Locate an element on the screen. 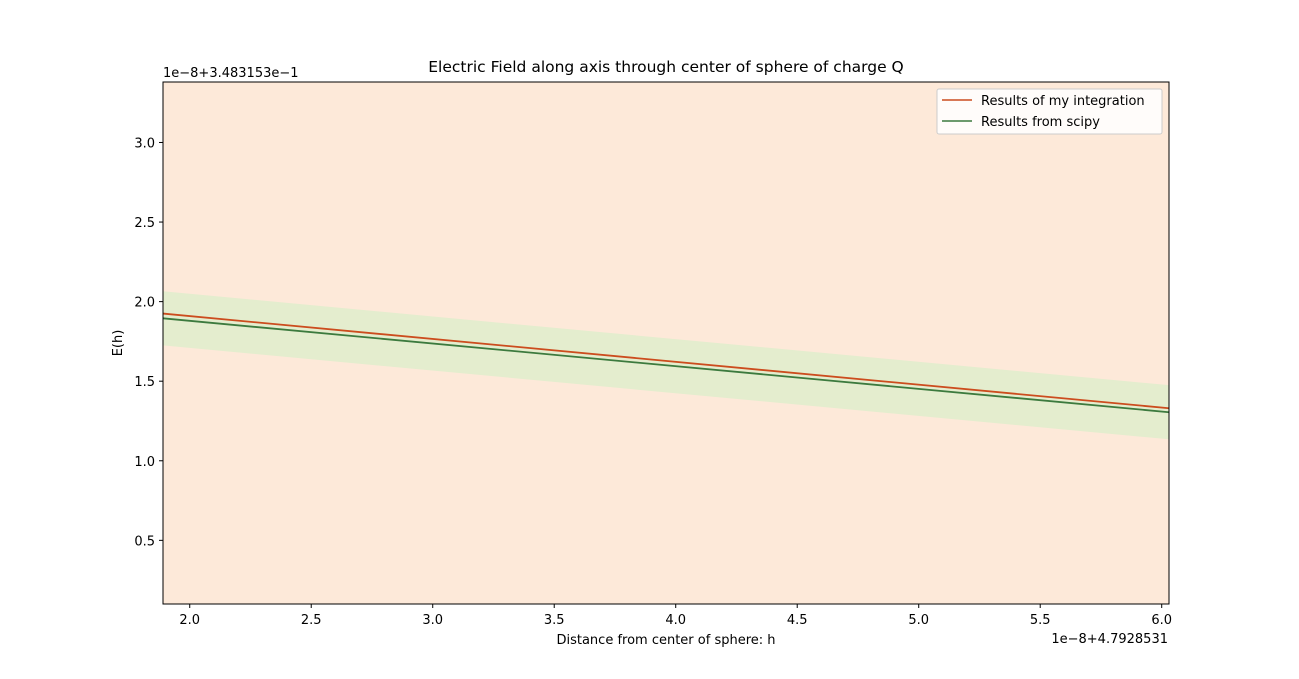 This screenshot has width=1299, height=679. x-tick-label: 2.0 is located at coordinates (189, 620).